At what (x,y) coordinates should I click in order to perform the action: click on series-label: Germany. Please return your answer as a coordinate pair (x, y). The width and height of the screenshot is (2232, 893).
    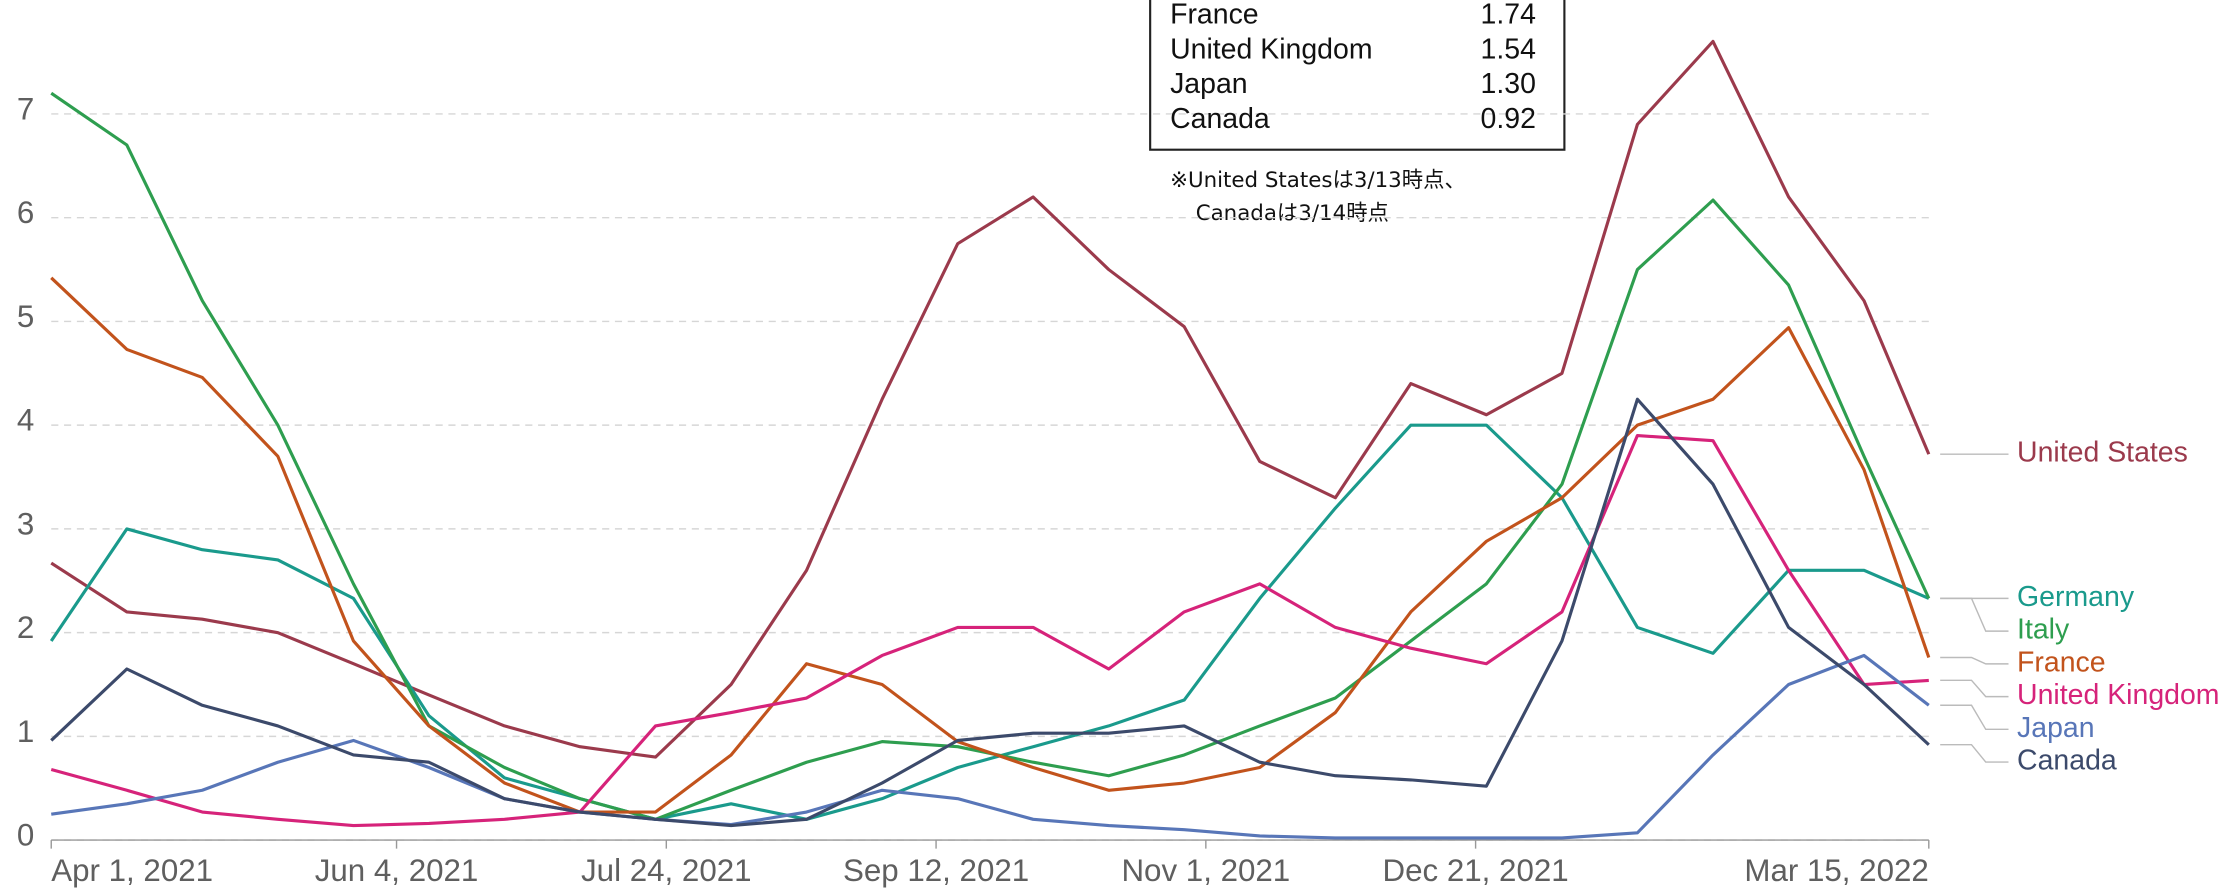
    Looking at the image, I should click on (2076, 597).